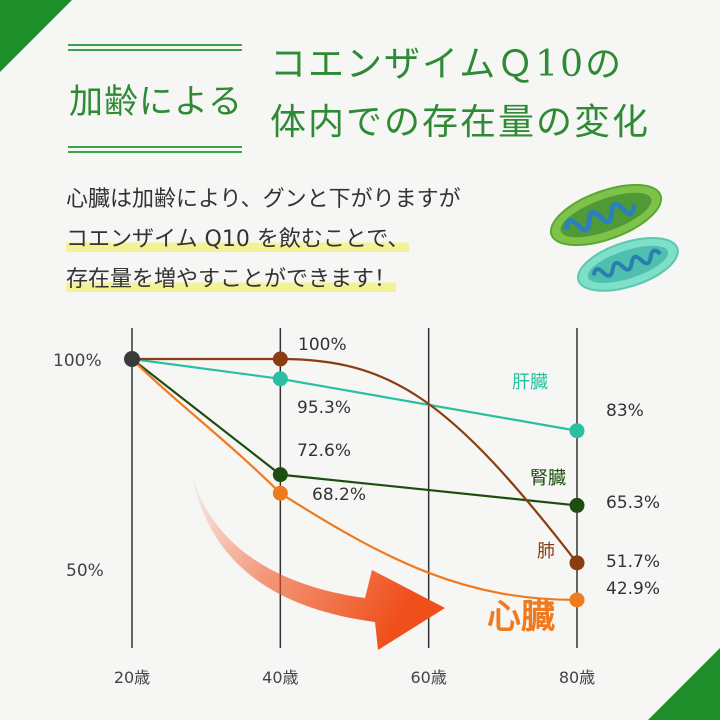 The width and height of the screenshot is (720, 720). Describe the element at coordinates (577, 677) in the screenshot. I see `x-tick-label: 80歳` at that location.